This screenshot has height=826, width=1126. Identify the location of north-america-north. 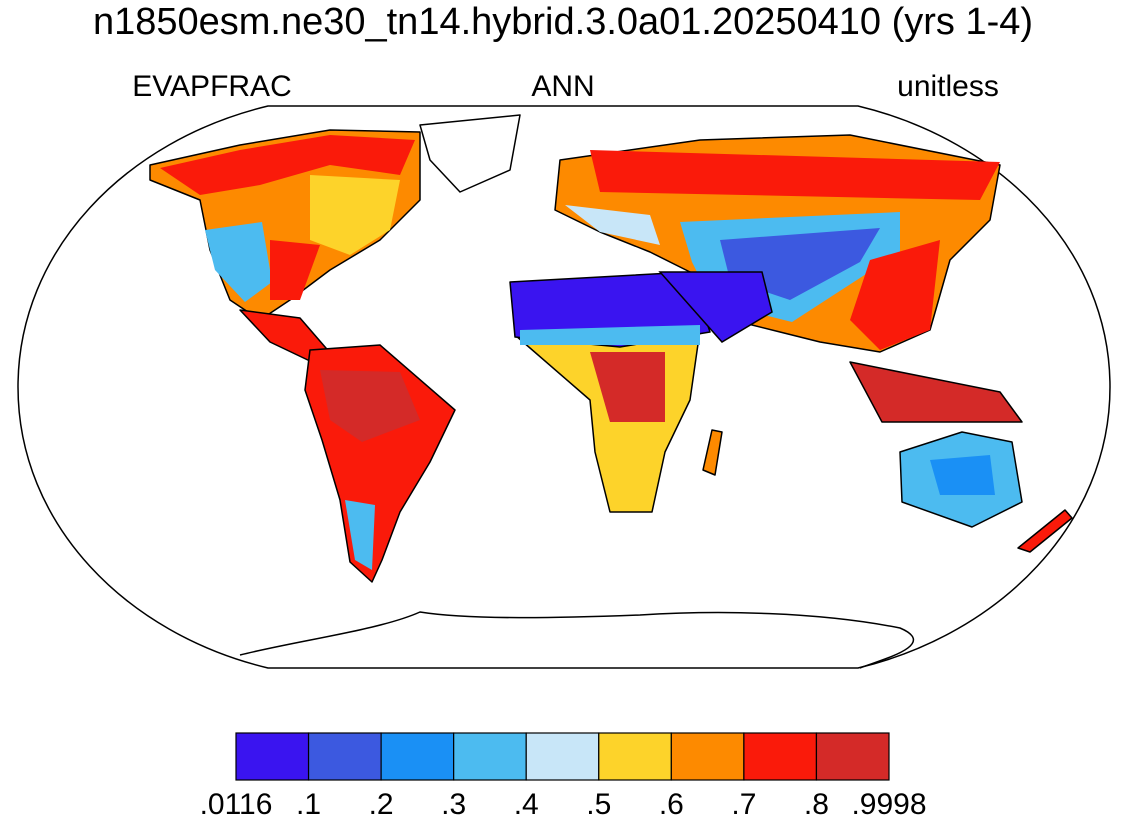
(287, 165).